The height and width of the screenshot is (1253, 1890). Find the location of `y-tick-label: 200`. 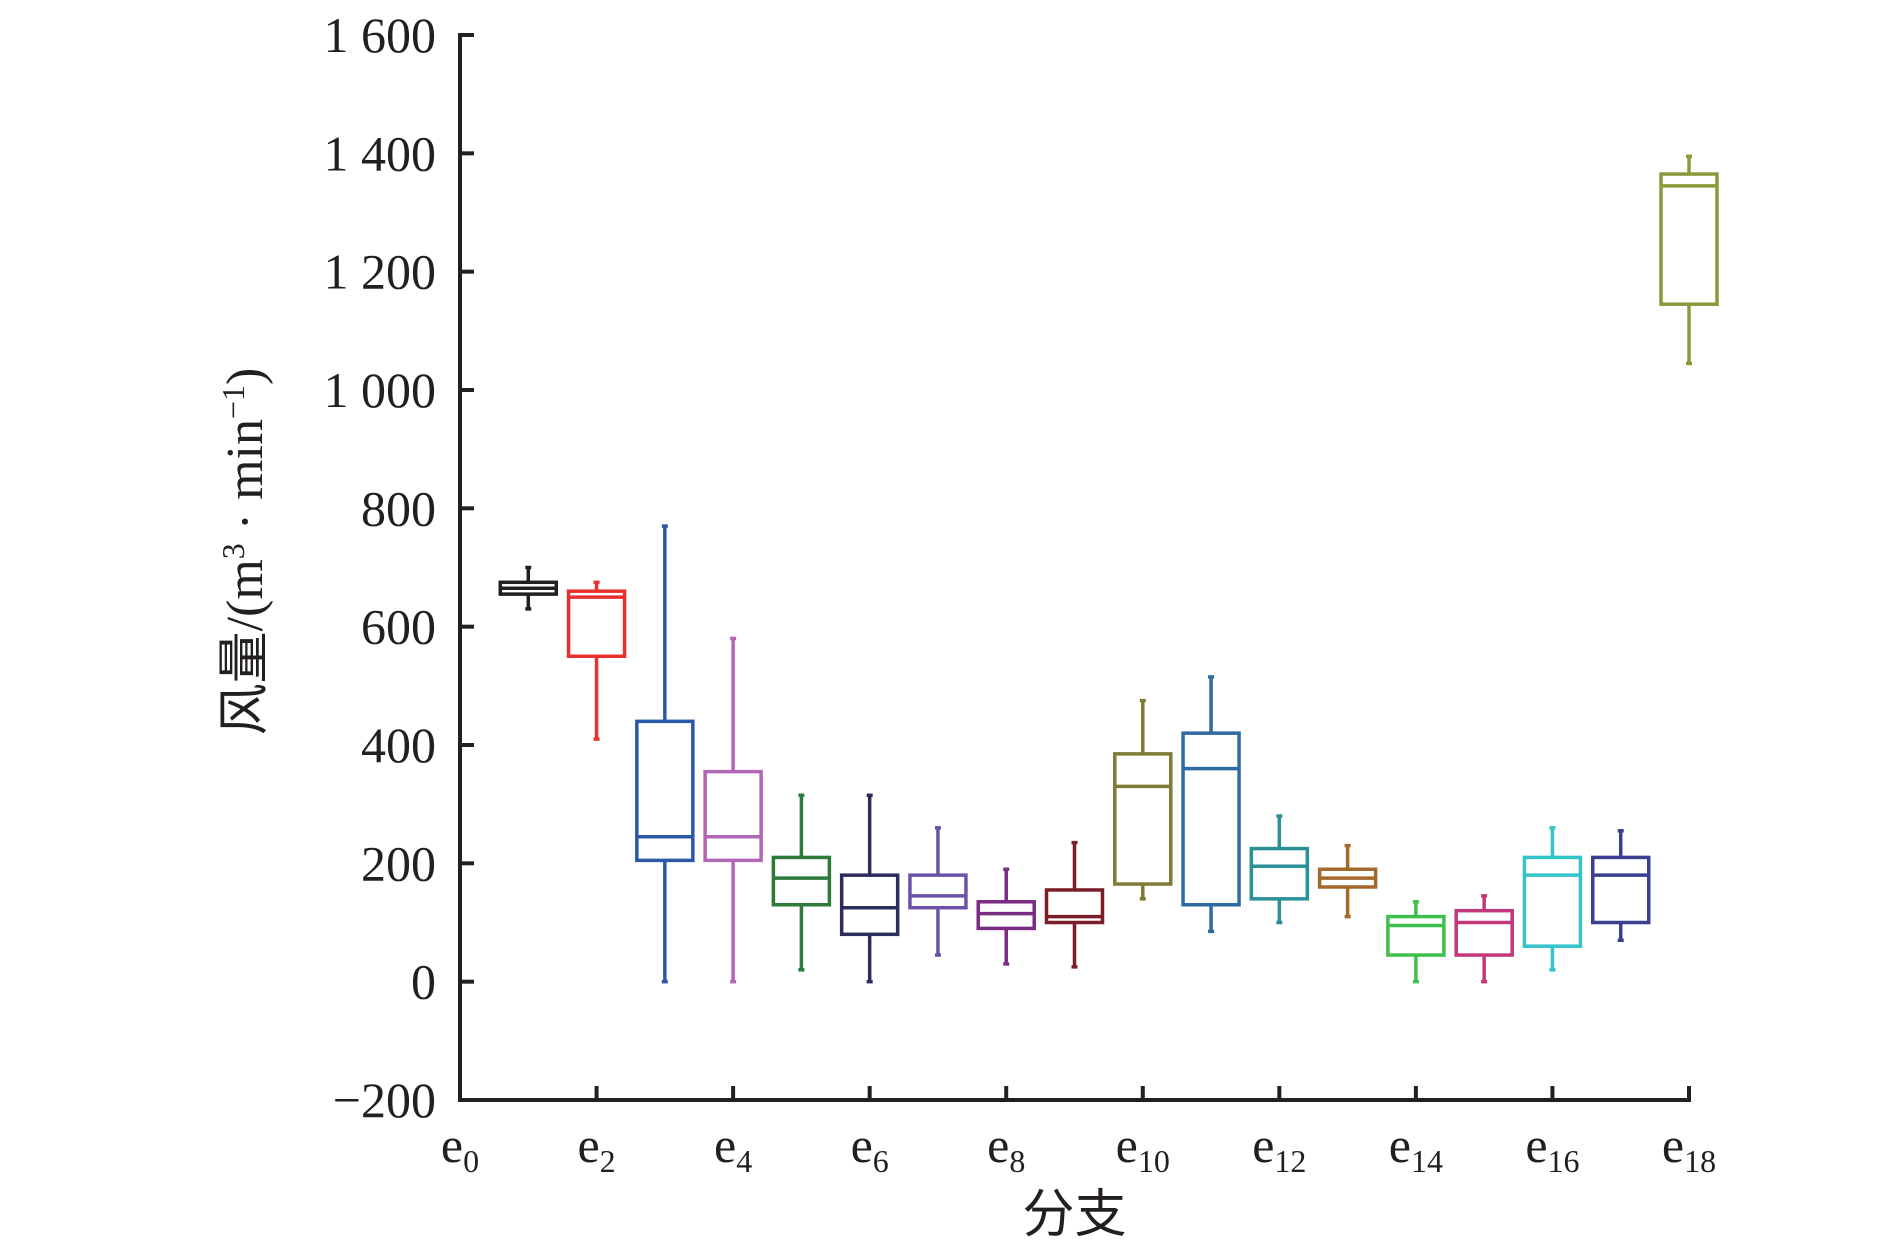

y-tick-label: 200 is located at coordinates (398, 863).